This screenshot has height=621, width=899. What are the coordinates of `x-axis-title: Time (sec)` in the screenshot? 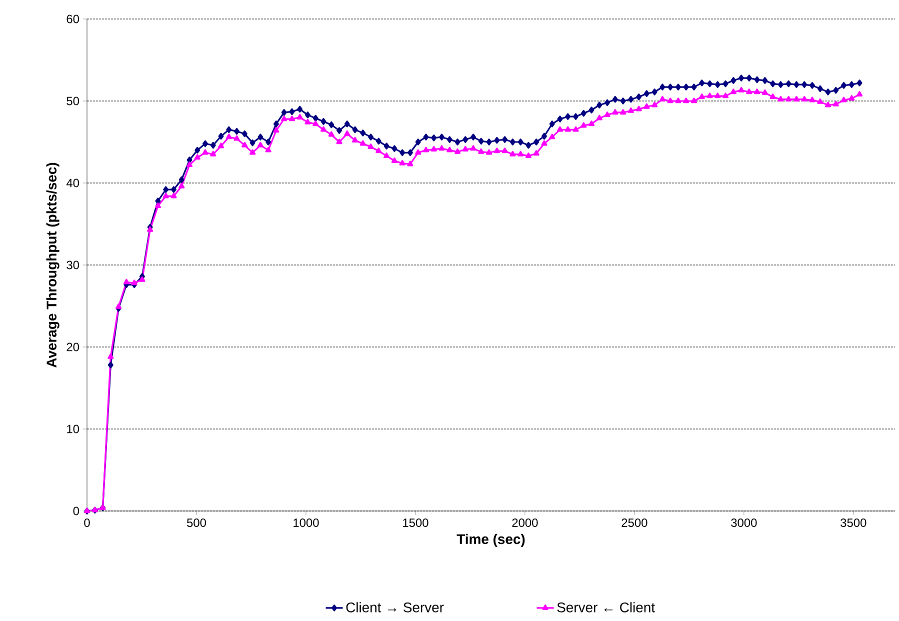 It's located at (490, 540).